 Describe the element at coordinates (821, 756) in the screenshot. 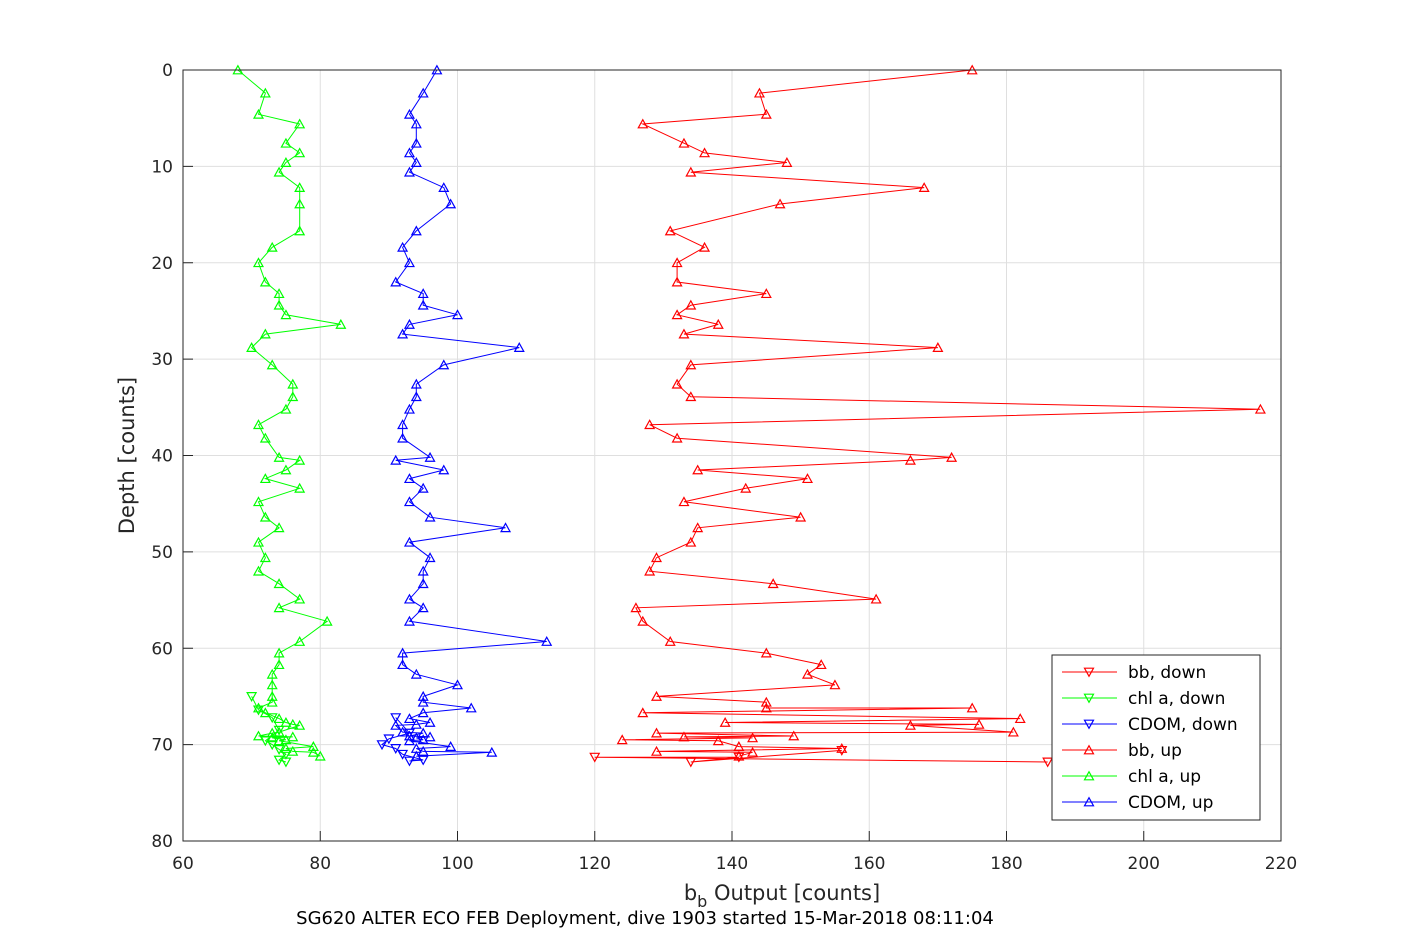

I see `series-bb-down` at that location.